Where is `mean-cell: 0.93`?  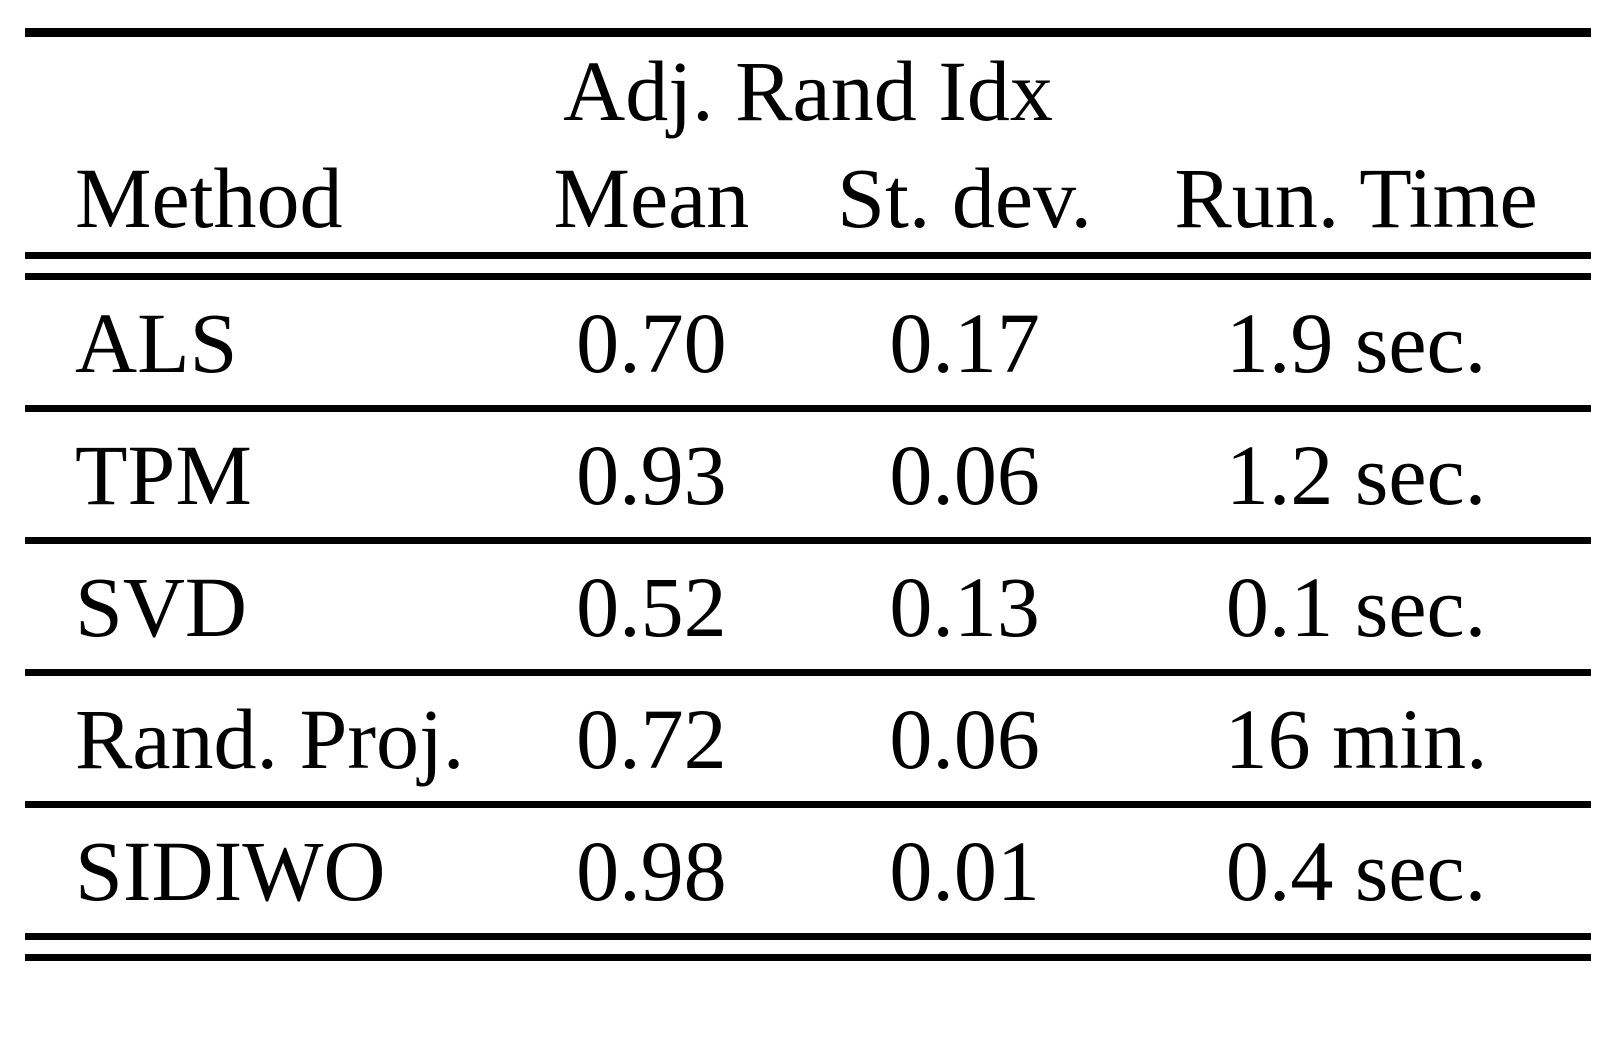 mean-cell: 0.93 is located at coordinates (651, 474).